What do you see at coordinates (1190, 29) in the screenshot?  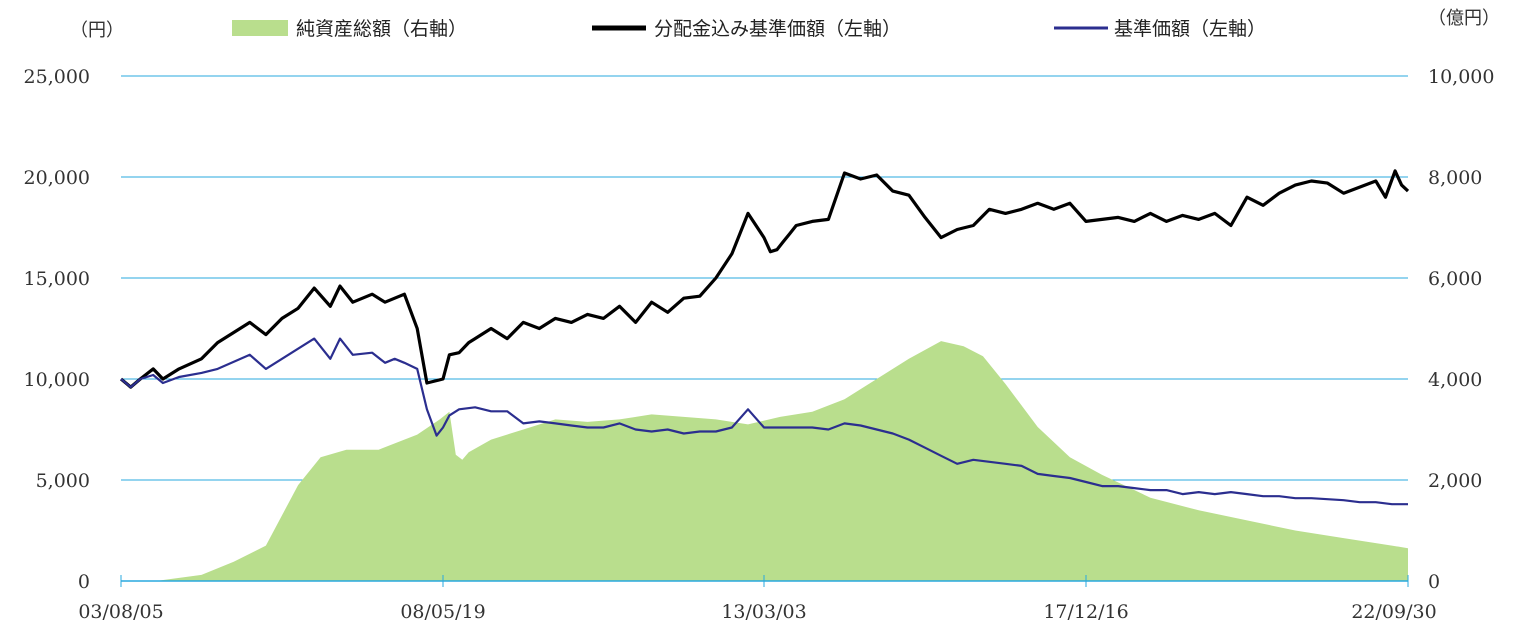 I see `legend-label-nav: 基準価額（左軸）` at bounding box center [1190, 29].